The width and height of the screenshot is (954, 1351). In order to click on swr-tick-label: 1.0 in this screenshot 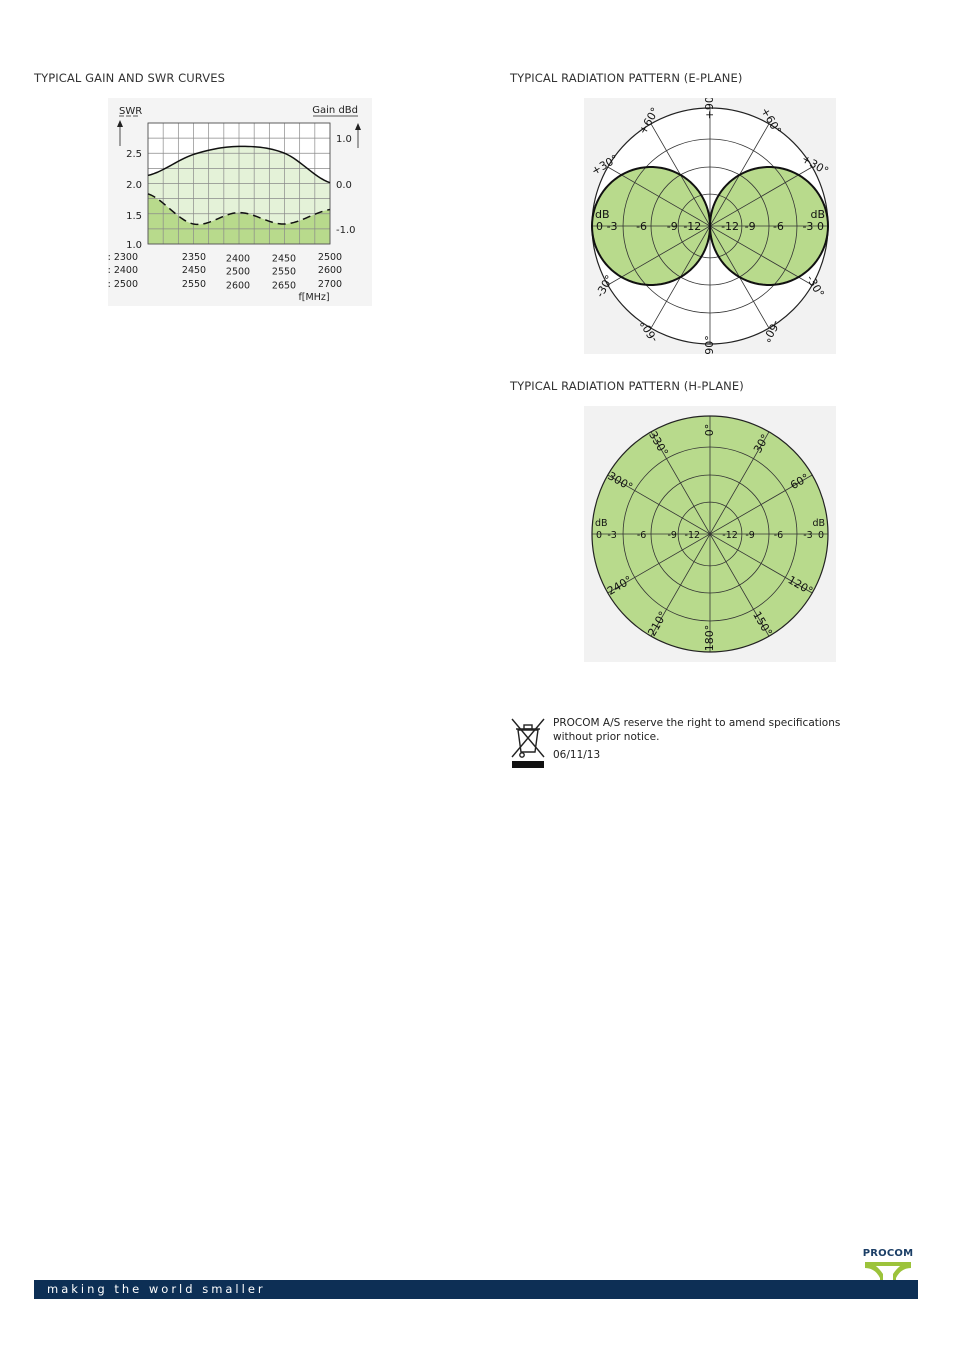, I will do `click(134, 245)`.